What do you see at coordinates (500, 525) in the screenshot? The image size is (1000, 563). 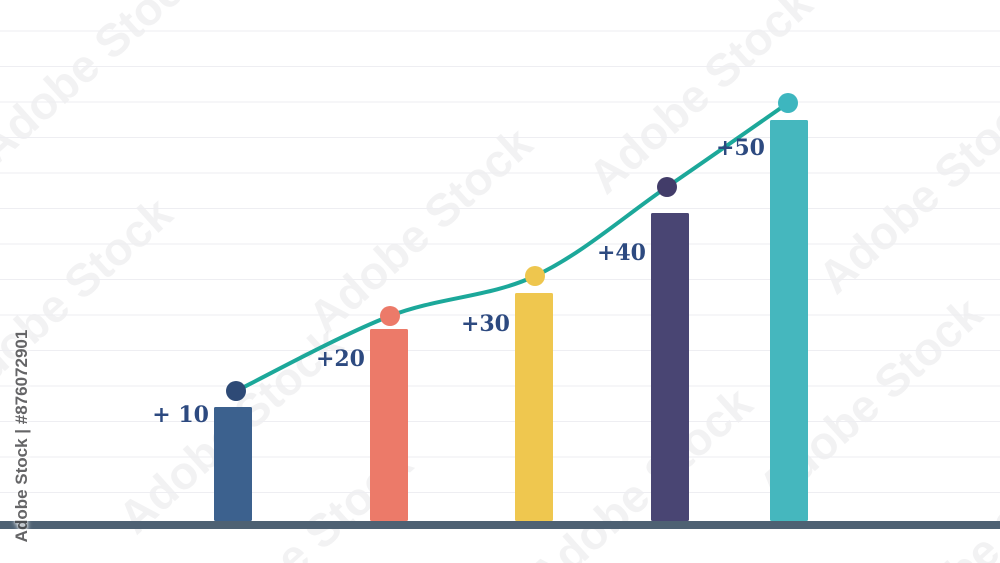 I see `x-axis-line` at bounding box center [500, 525].